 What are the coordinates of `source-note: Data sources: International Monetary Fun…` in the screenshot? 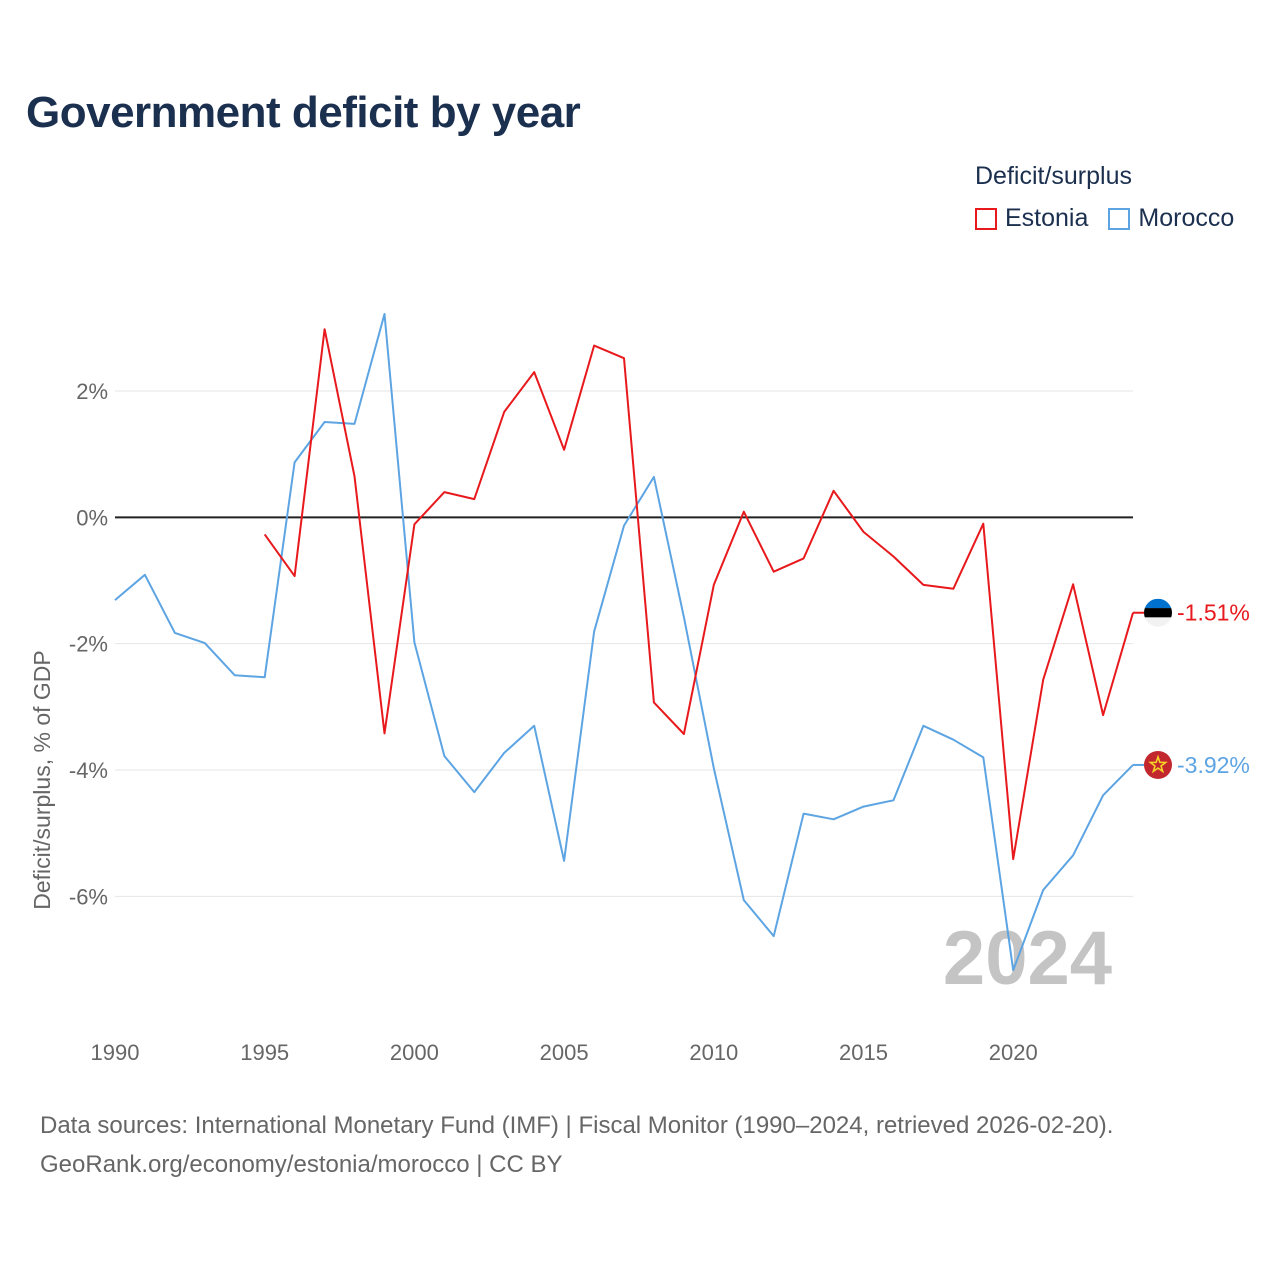 It's located at (576, 1145).